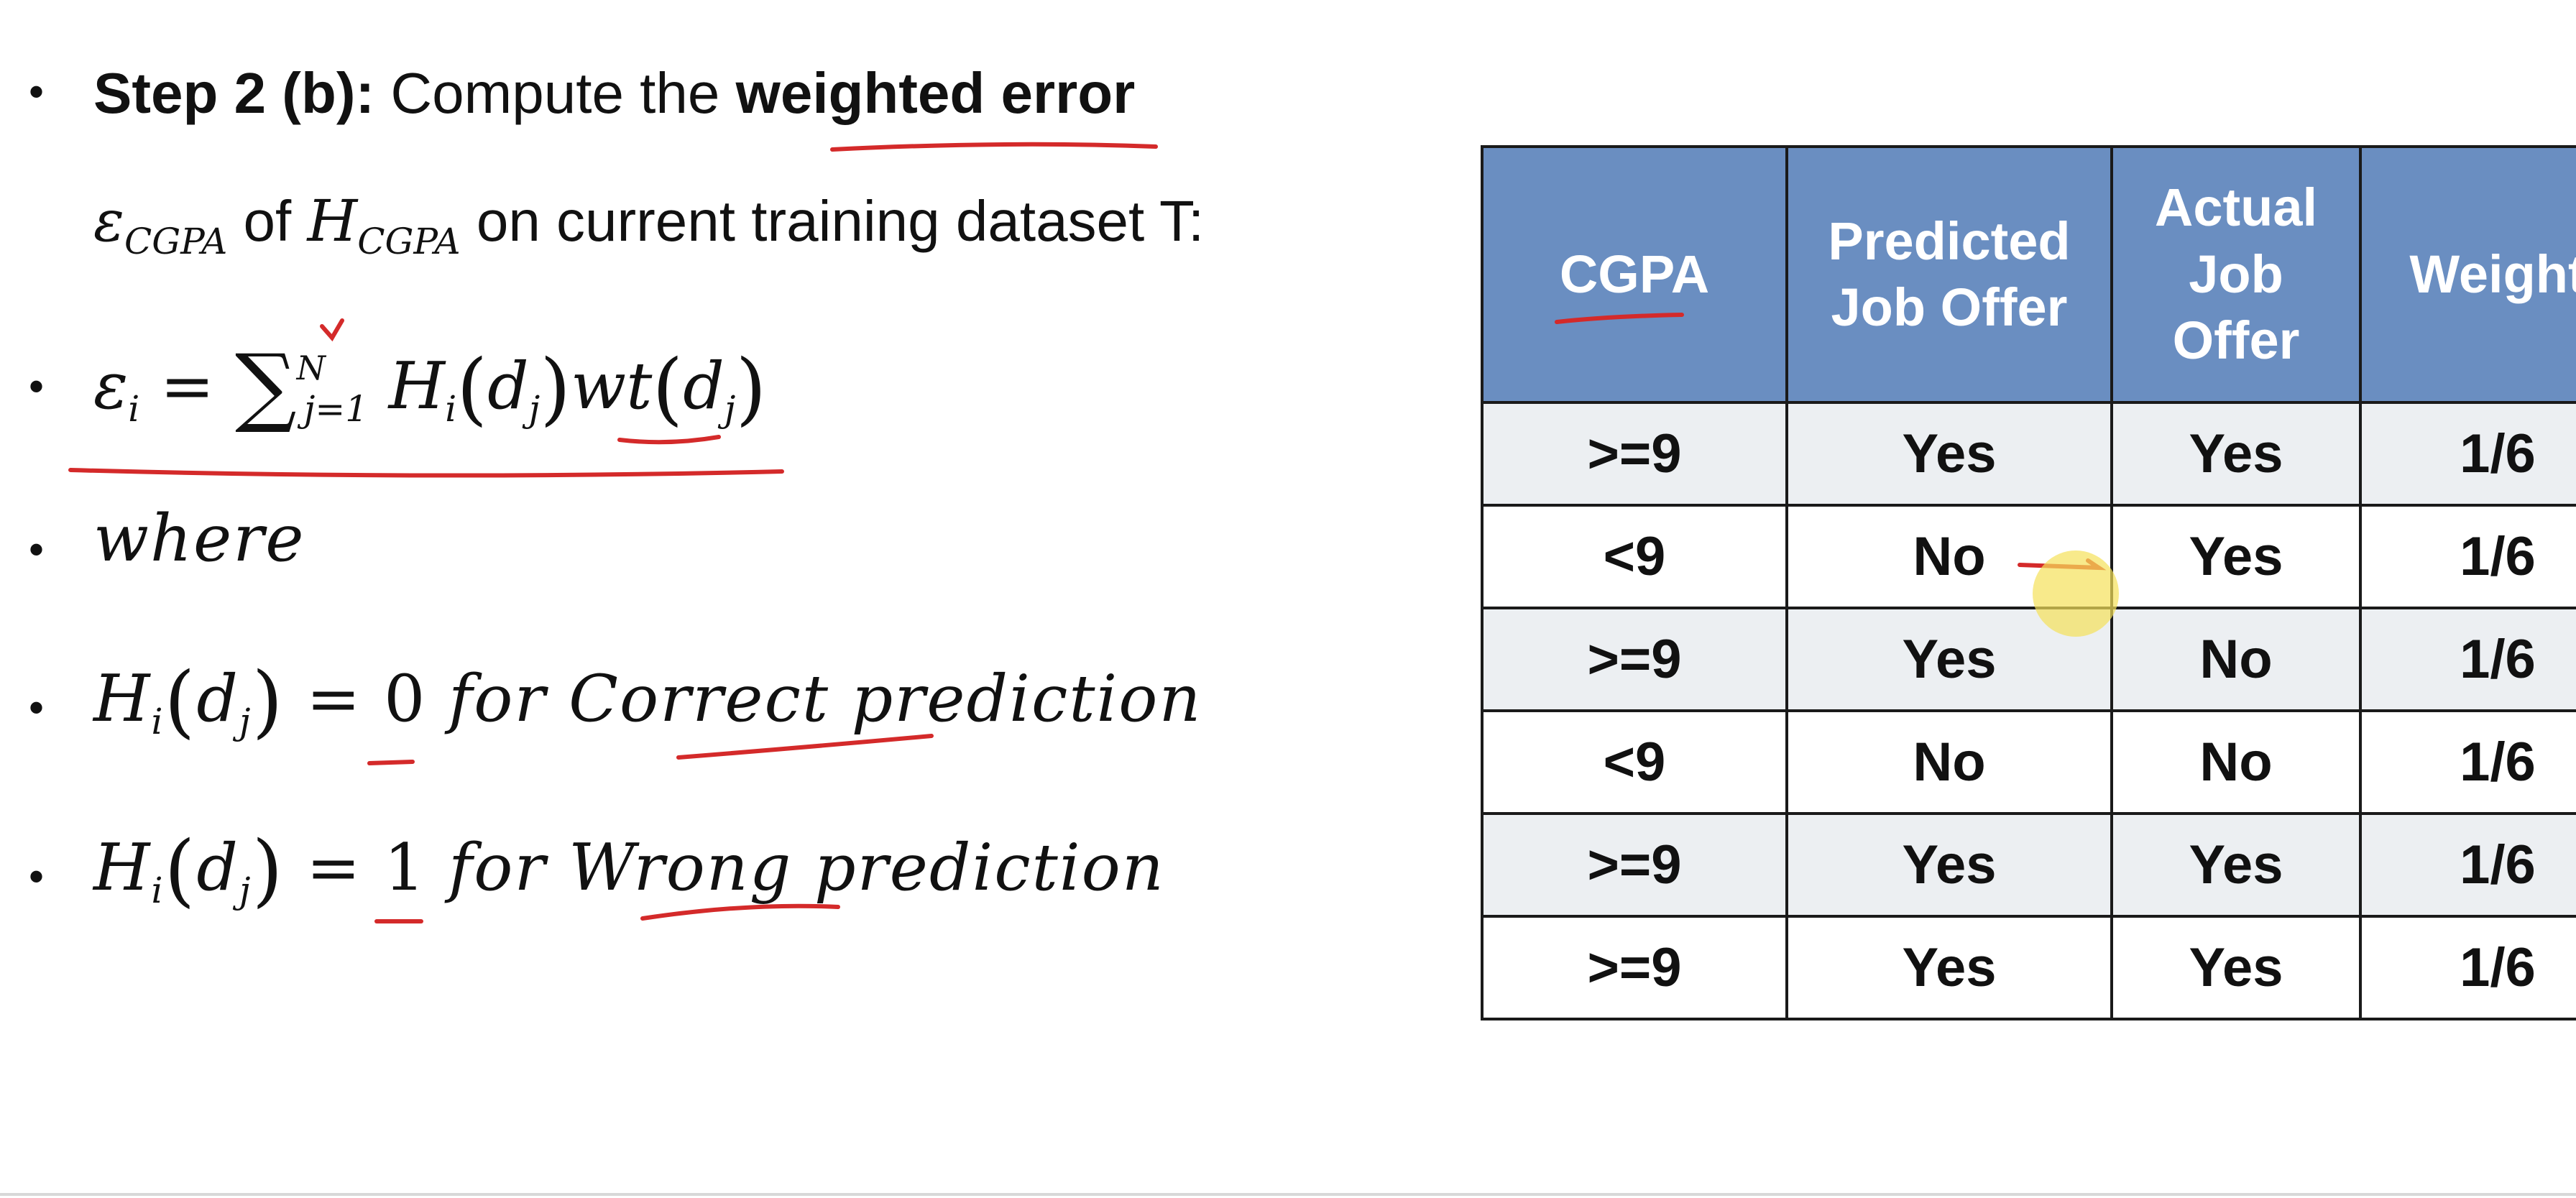 This screenshot has width=2576, height=1198. I want to click on sum-lower: j=1, so click(336, 409).